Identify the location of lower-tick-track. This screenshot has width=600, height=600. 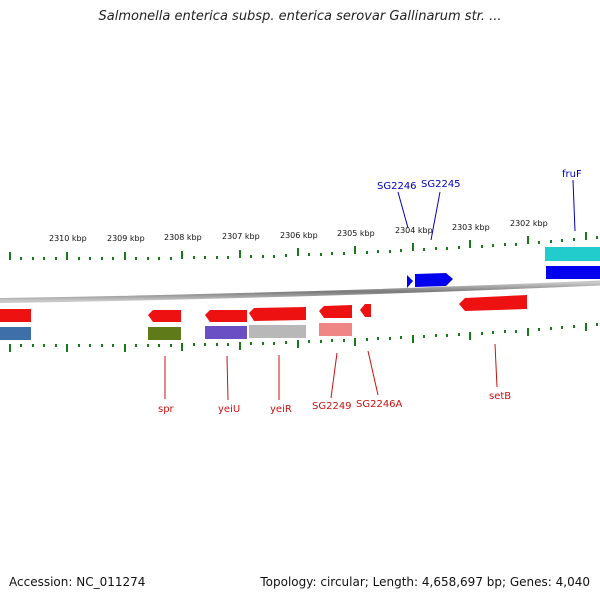
(303, 337).